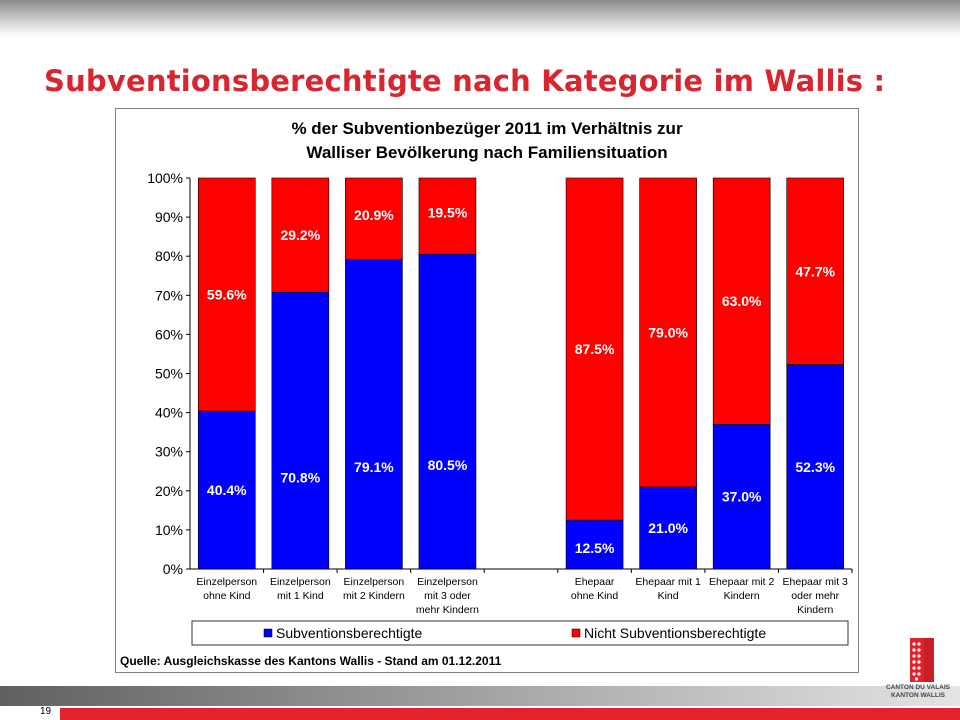 The height and width of the screenshot is (720, 960). I want to click on y-tick-label: 60%, so click(169, 334).